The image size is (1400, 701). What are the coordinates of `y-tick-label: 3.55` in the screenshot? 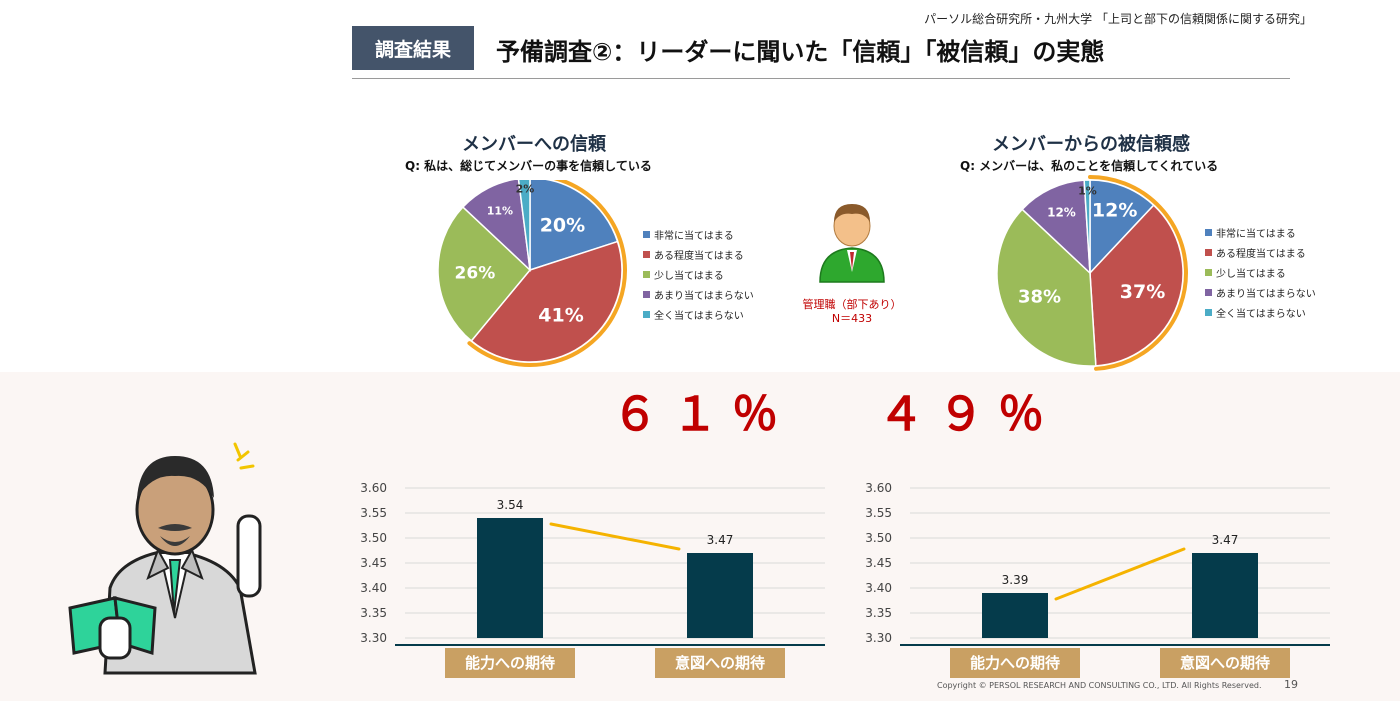 It's located at (373, 513).